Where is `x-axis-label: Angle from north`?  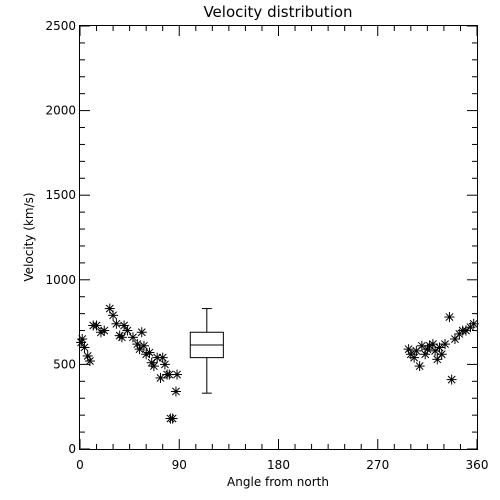
x-axis-label: Angle from north is located at coordinates (278, 482).